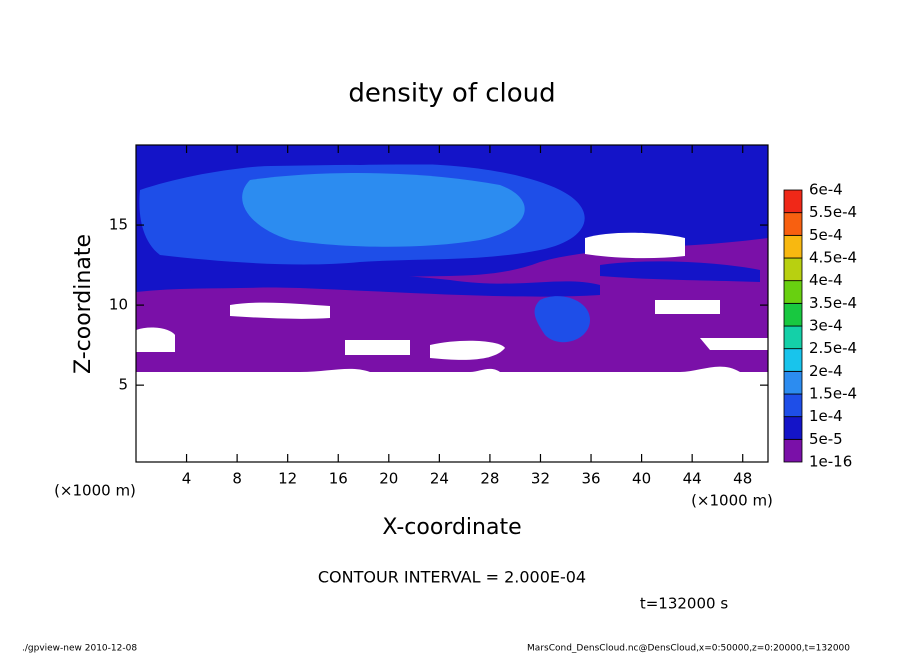 Image resolution: width=904 pixels, height=654 pixels. What do you see at coordinates (123, 385) in the screenshot?
I see `y-tick-label: 5` at bounding box center [123, 385].